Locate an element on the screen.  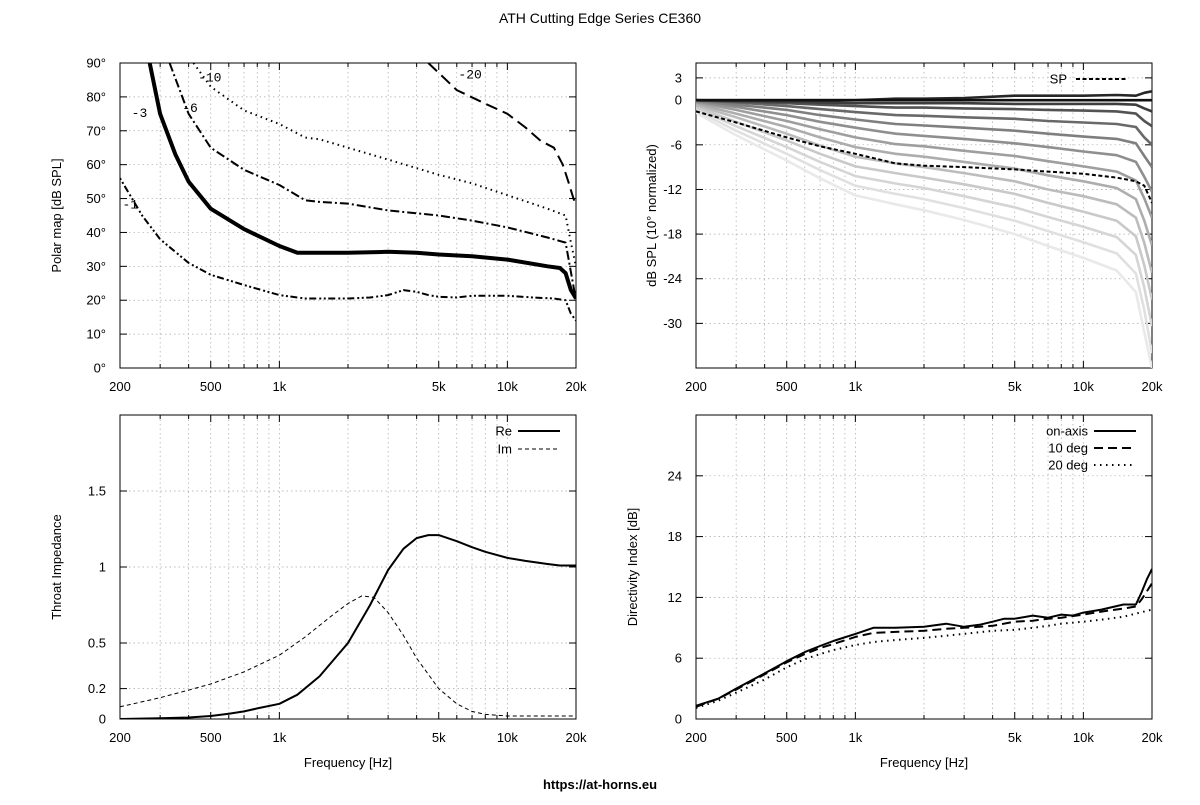
y-tick-label: 70° is located at coordinates (96, 130).